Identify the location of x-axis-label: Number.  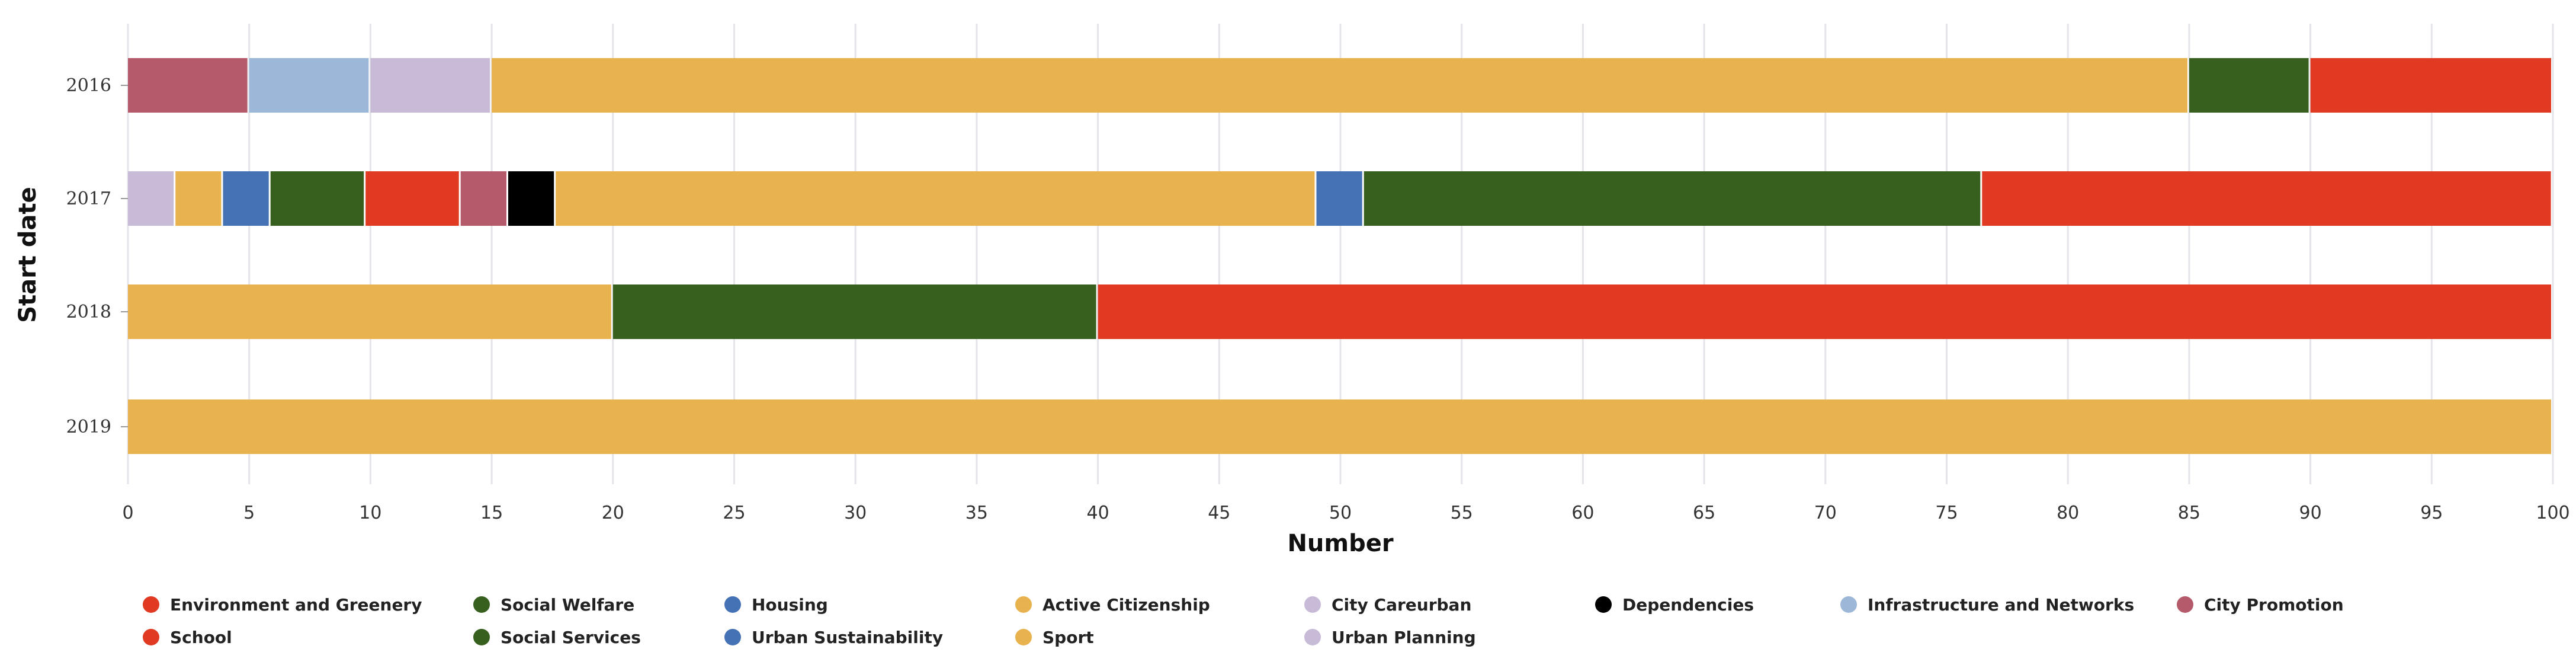
(1340, 543).